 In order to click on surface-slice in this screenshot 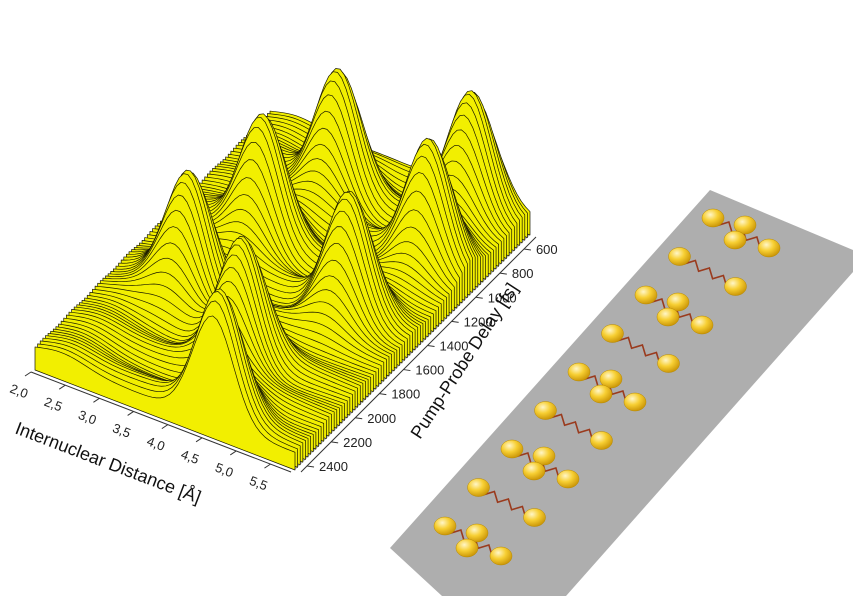, I will do `click(165, 393)`.